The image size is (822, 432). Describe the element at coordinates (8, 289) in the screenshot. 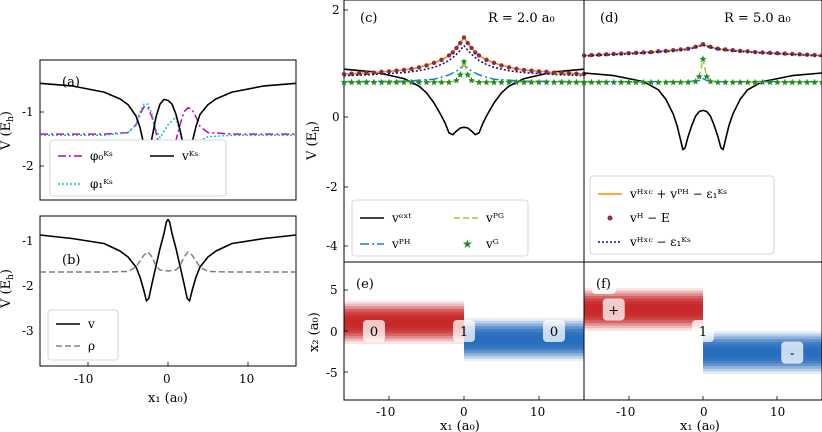

I see `b-ylabel: V (Eh)` at that location.